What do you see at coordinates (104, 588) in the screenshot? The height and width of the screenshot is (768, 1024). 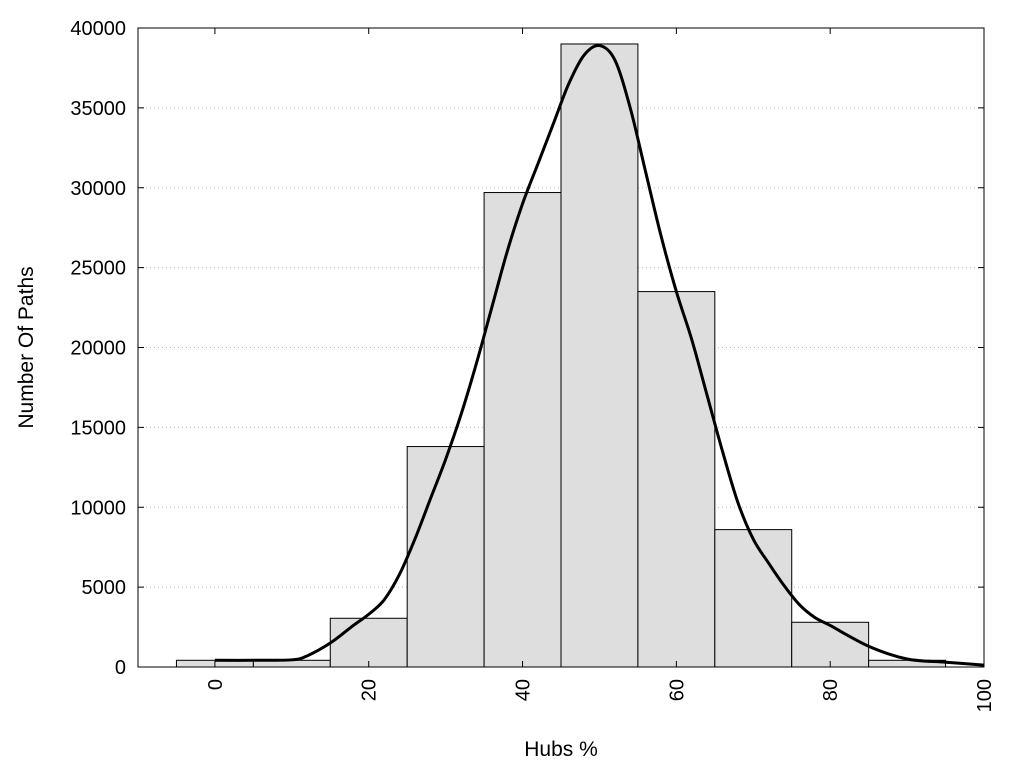 I see `y-tick-label: 5000` at bounding box center [104, 588].